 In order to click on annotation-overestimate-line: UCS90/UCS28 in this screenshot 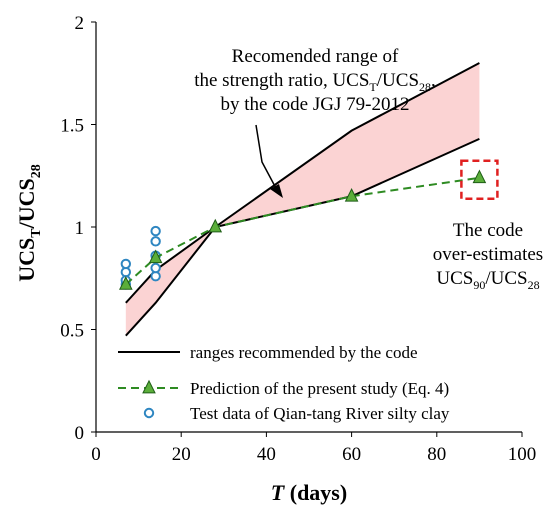, I will do `click(487, 280)`.